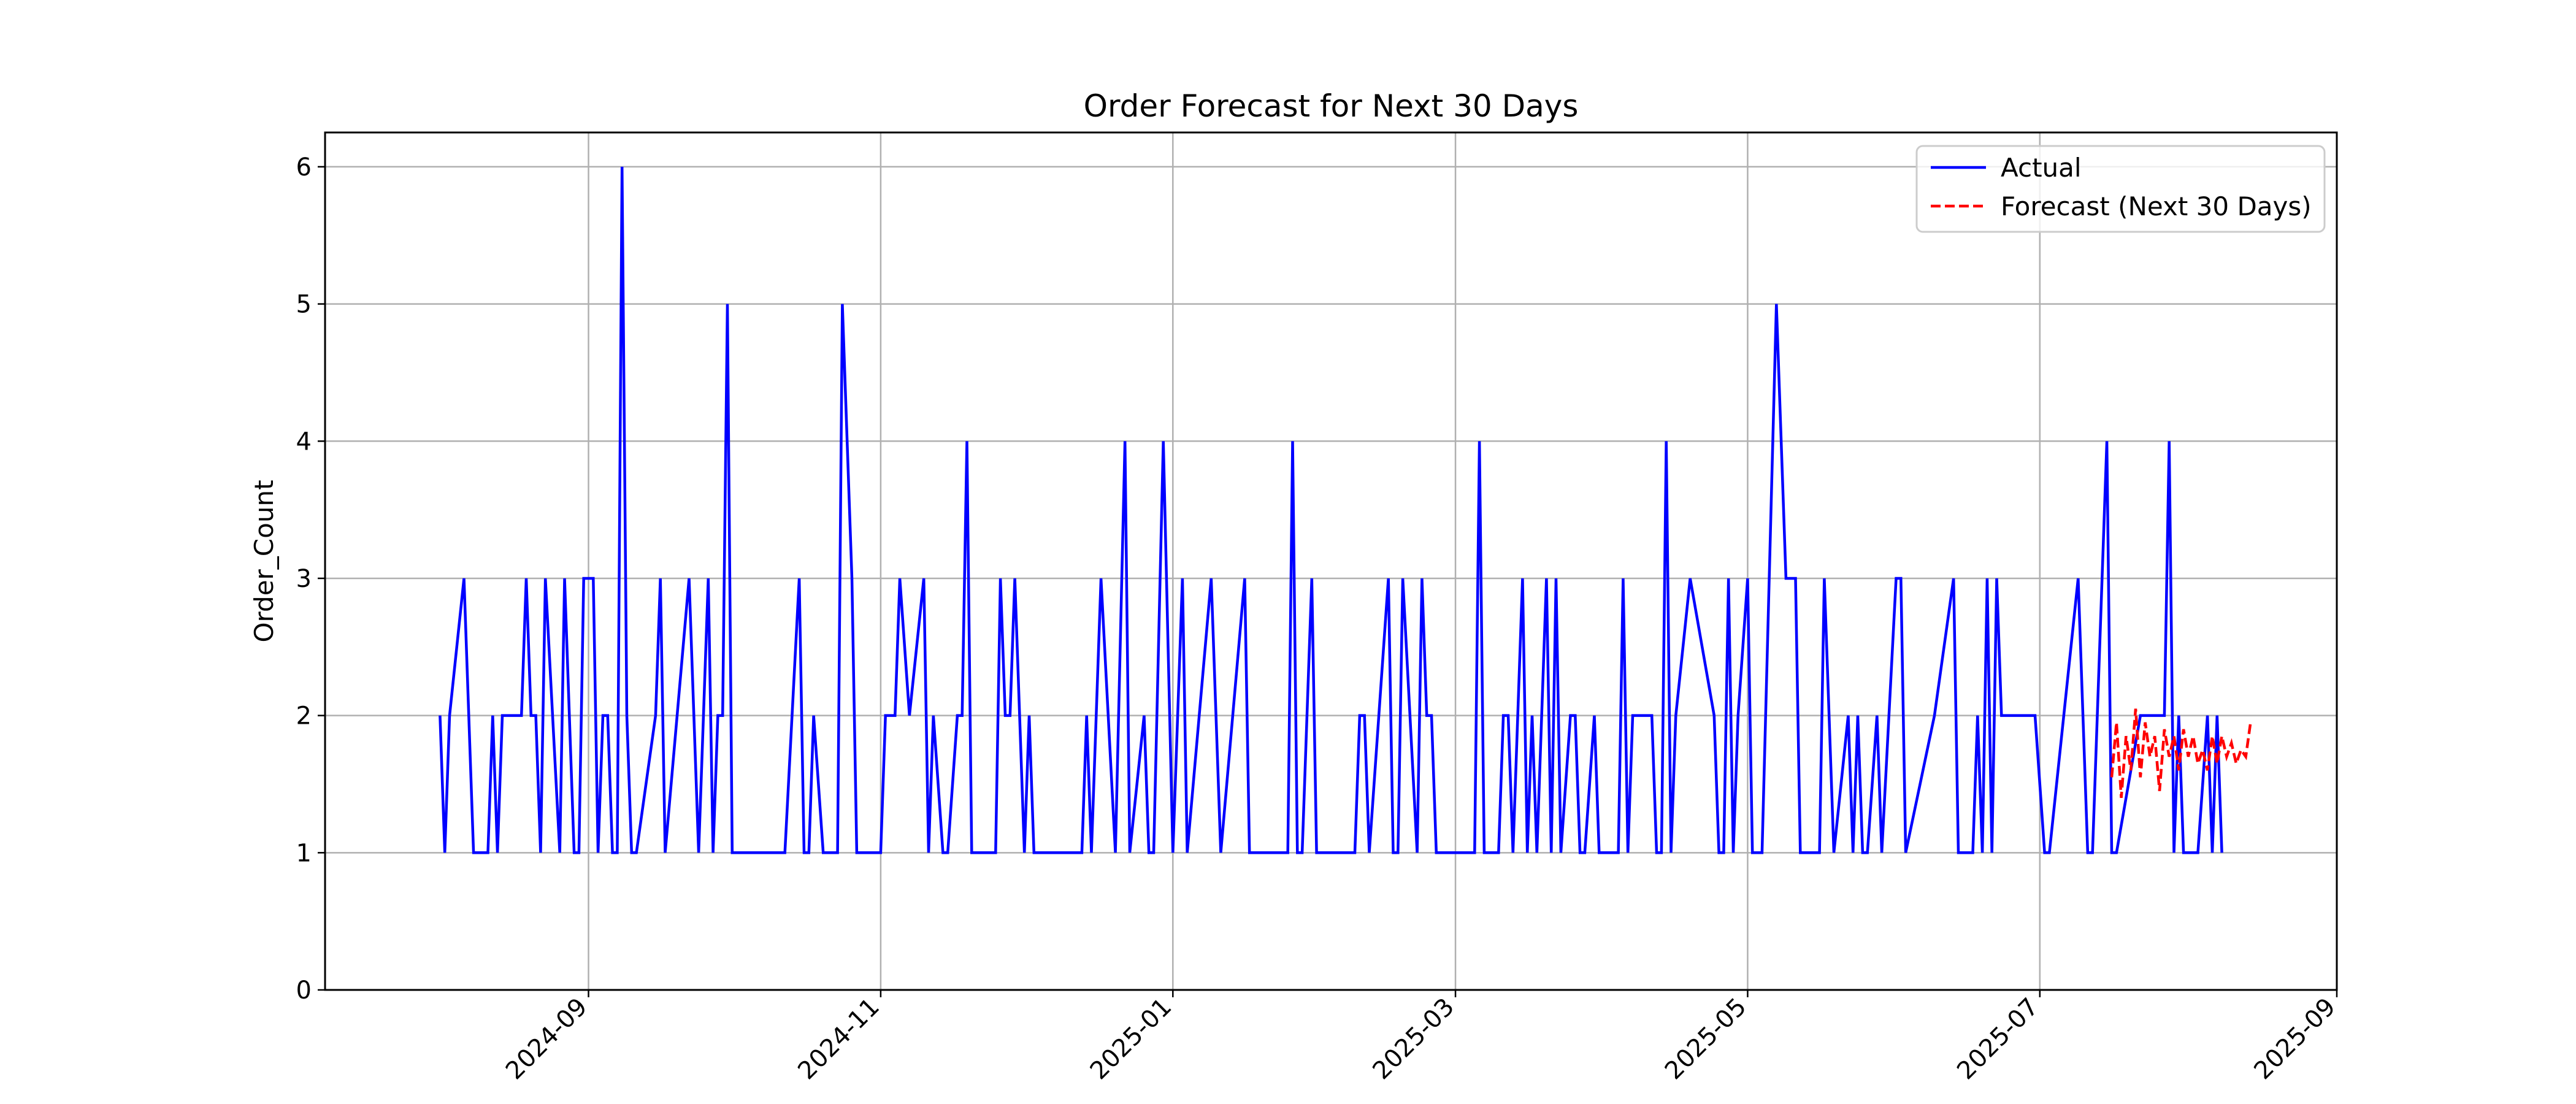 The image size is (2576, 1104). I want to click on y-tick-label: 6, so click(304, 167).